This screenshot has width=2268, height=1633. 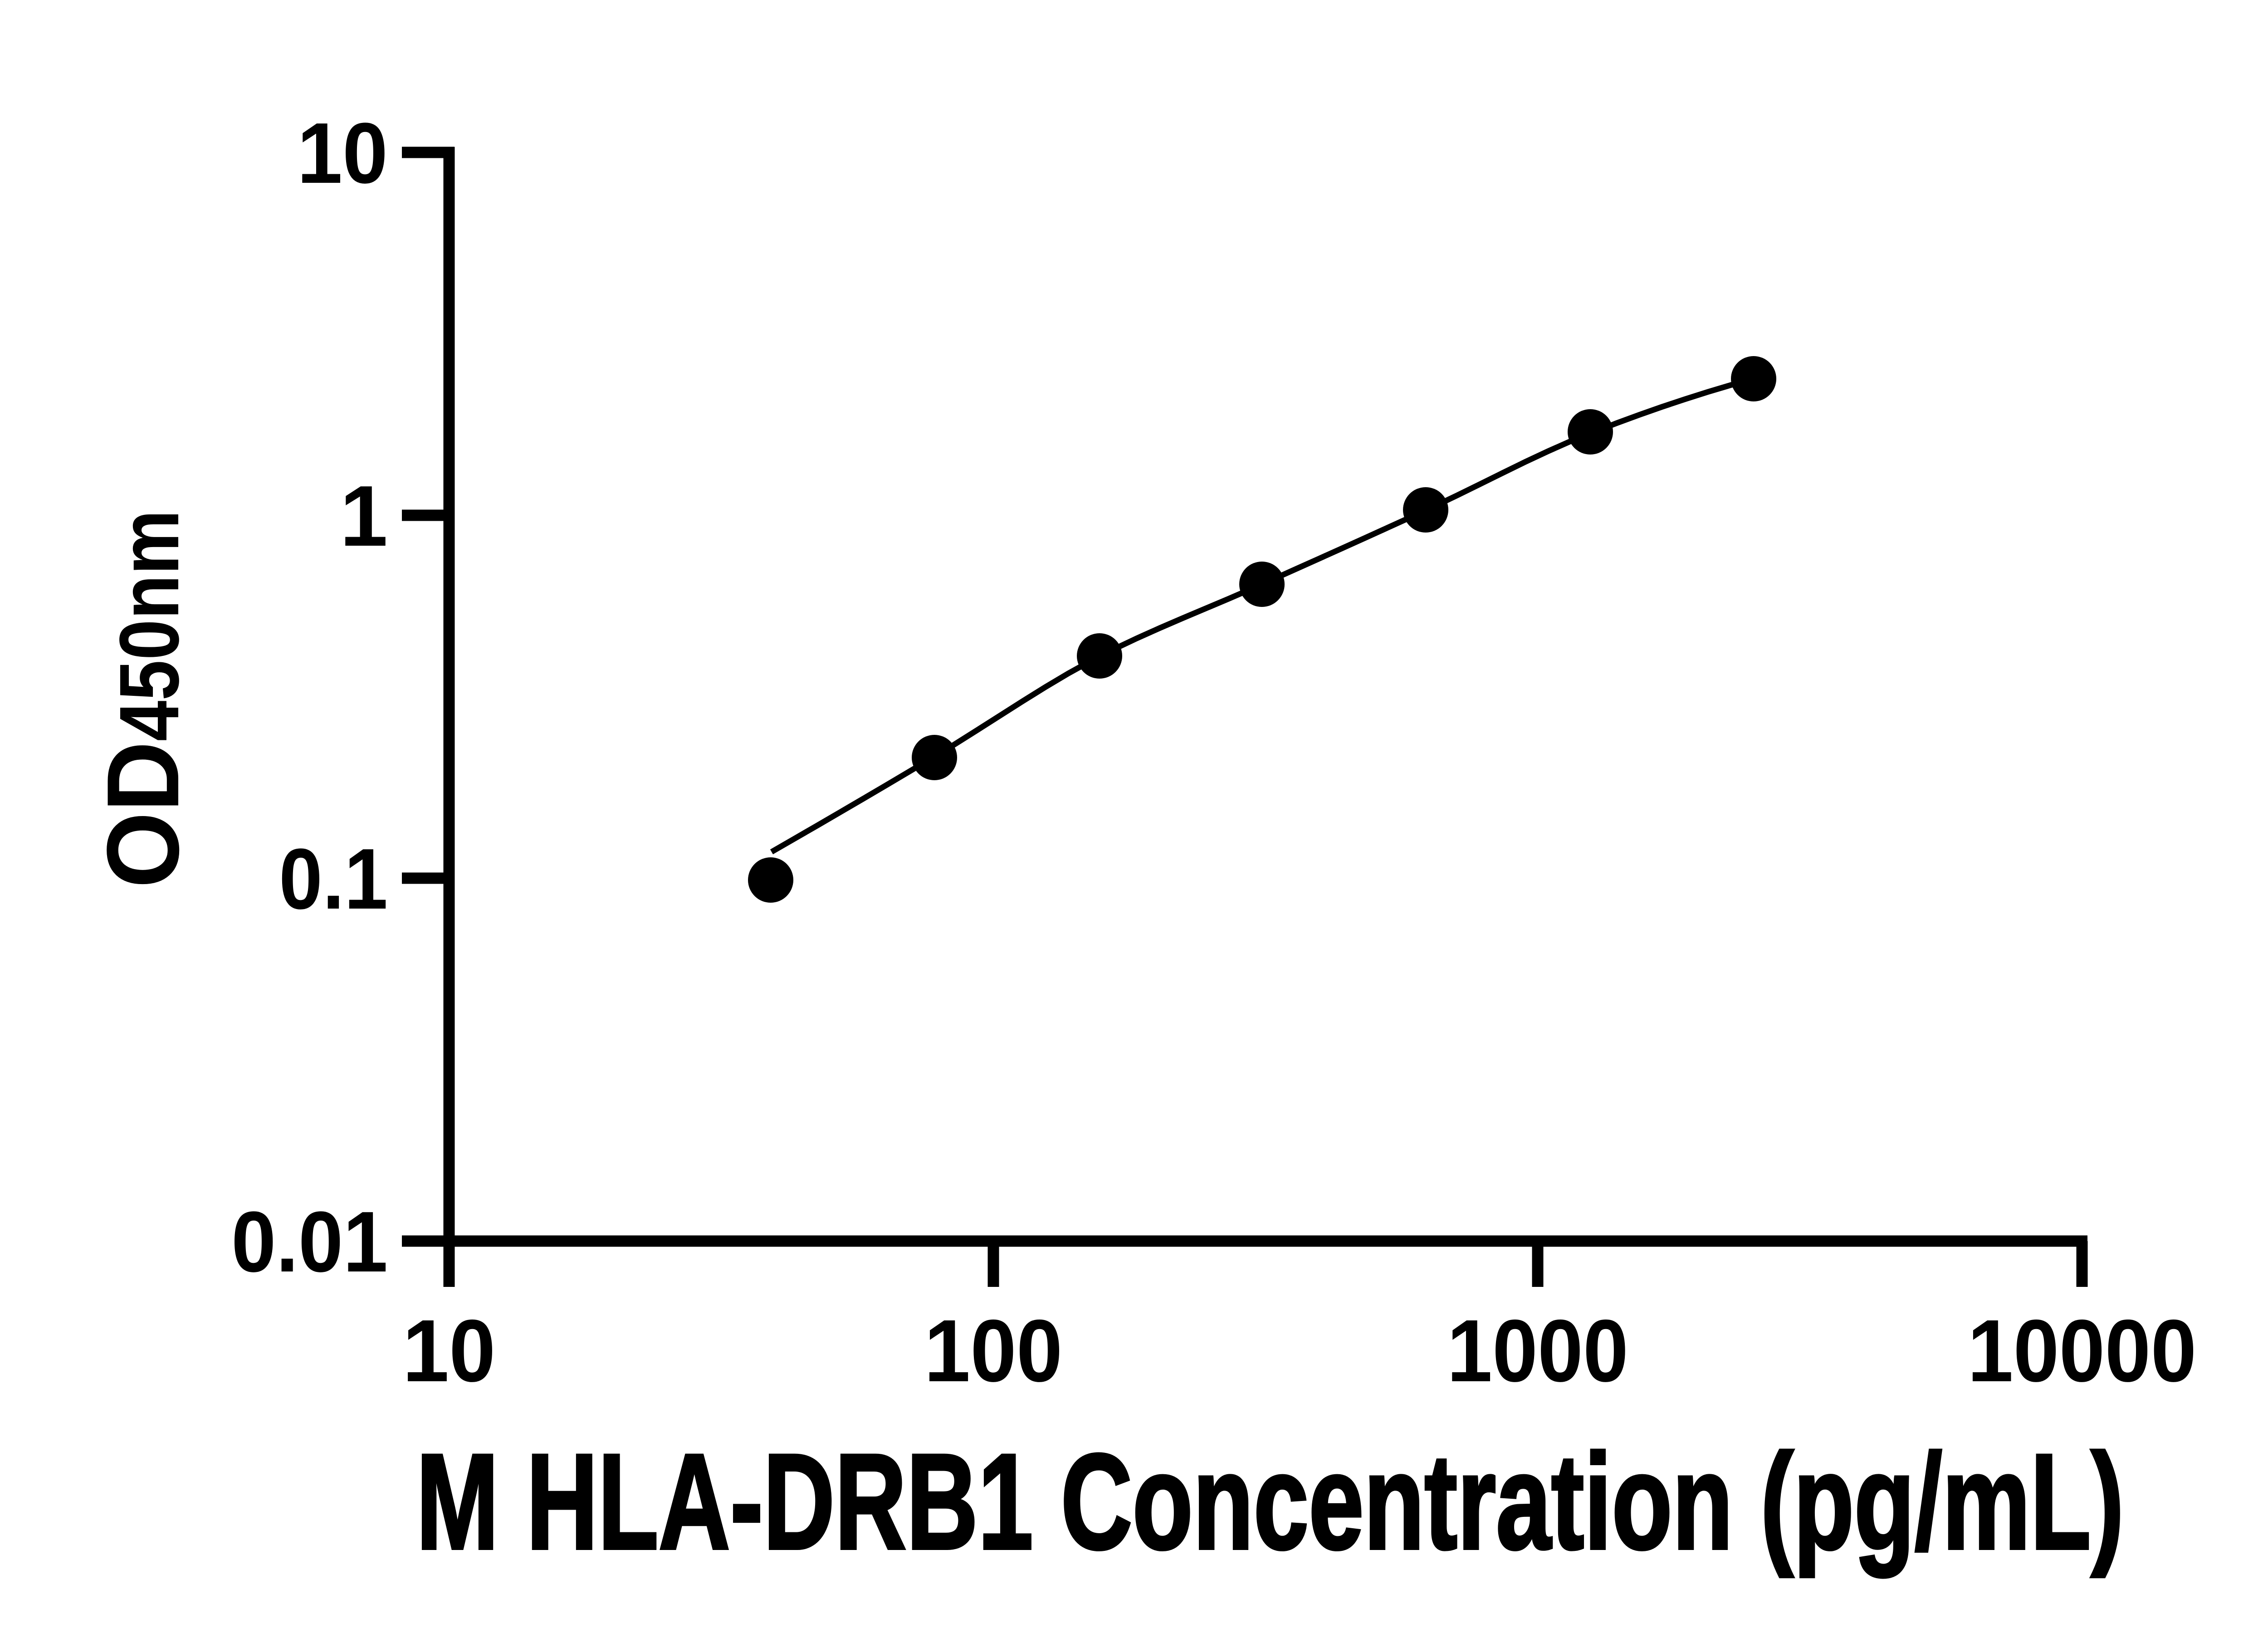 What do you see at coordinates (143, 814) in the screenshot?
I see `svg-text: OD` at bounding box center [143, 814].